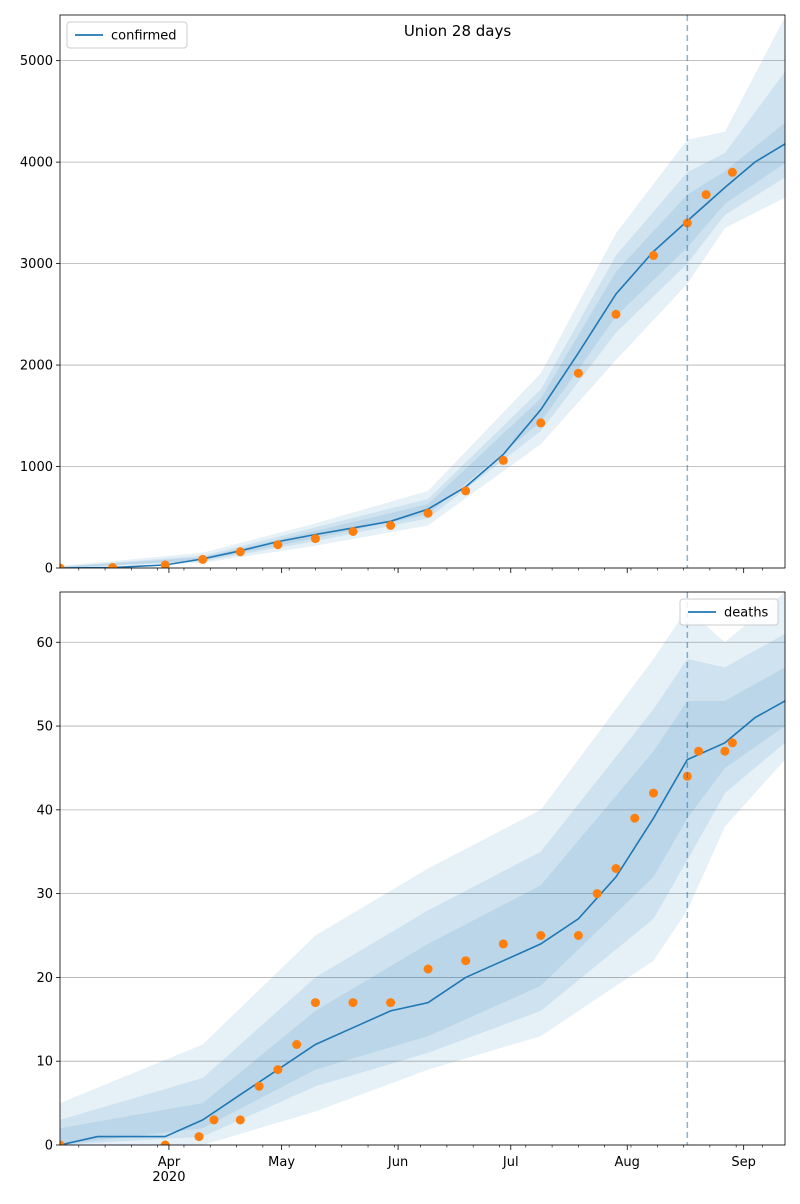 Image resolution: width=800 pixels, height=1204 pixels. Describe the element at coordinates (36, 264) in the screenshot. I see `y-tick-label: 3000` at that location.